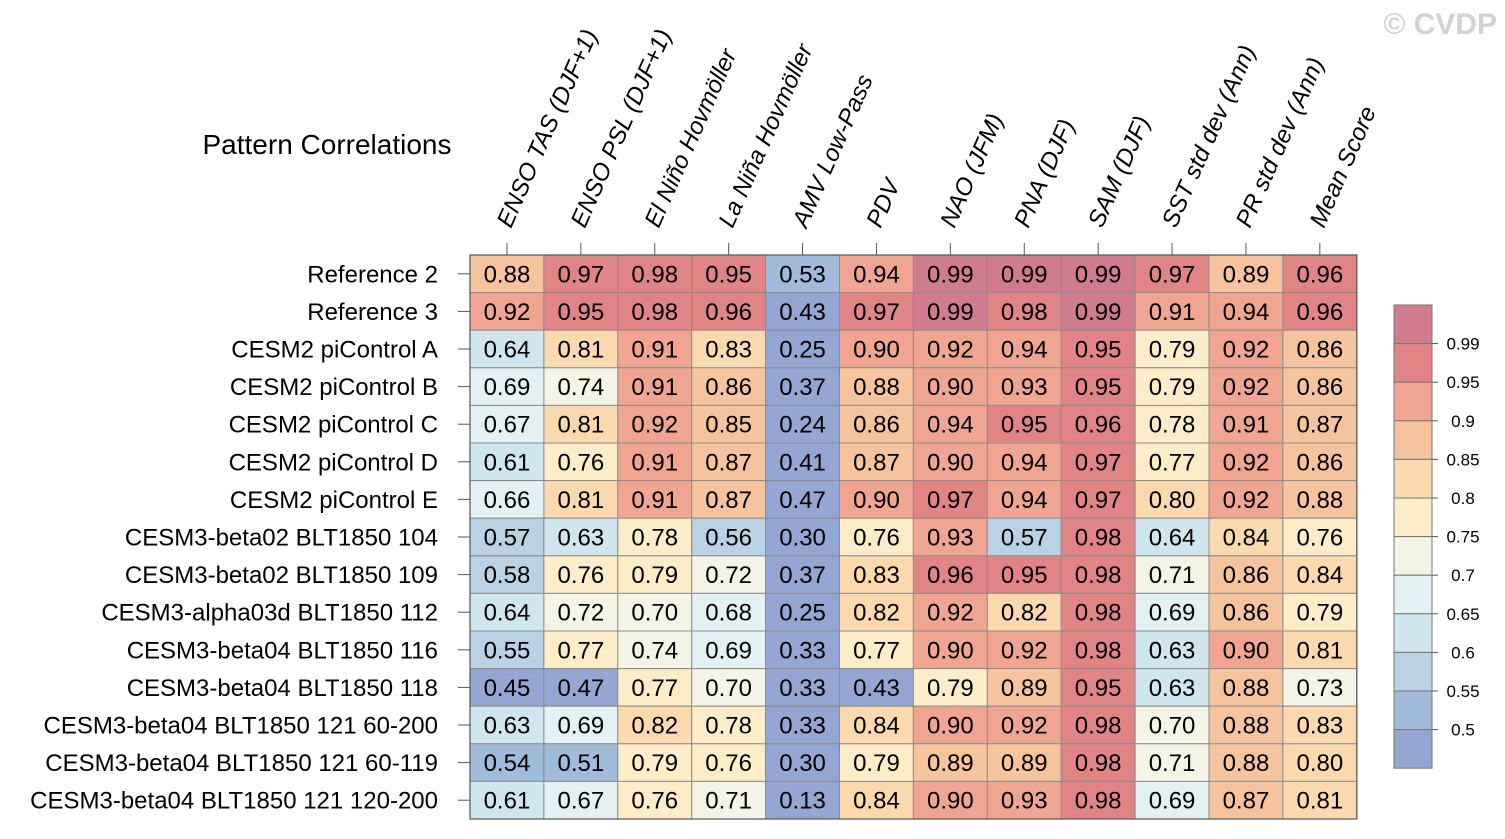  Describe the element at coordinates (876, 425) in the screenshot. I see `cell-value-label: 0.86` at that location.